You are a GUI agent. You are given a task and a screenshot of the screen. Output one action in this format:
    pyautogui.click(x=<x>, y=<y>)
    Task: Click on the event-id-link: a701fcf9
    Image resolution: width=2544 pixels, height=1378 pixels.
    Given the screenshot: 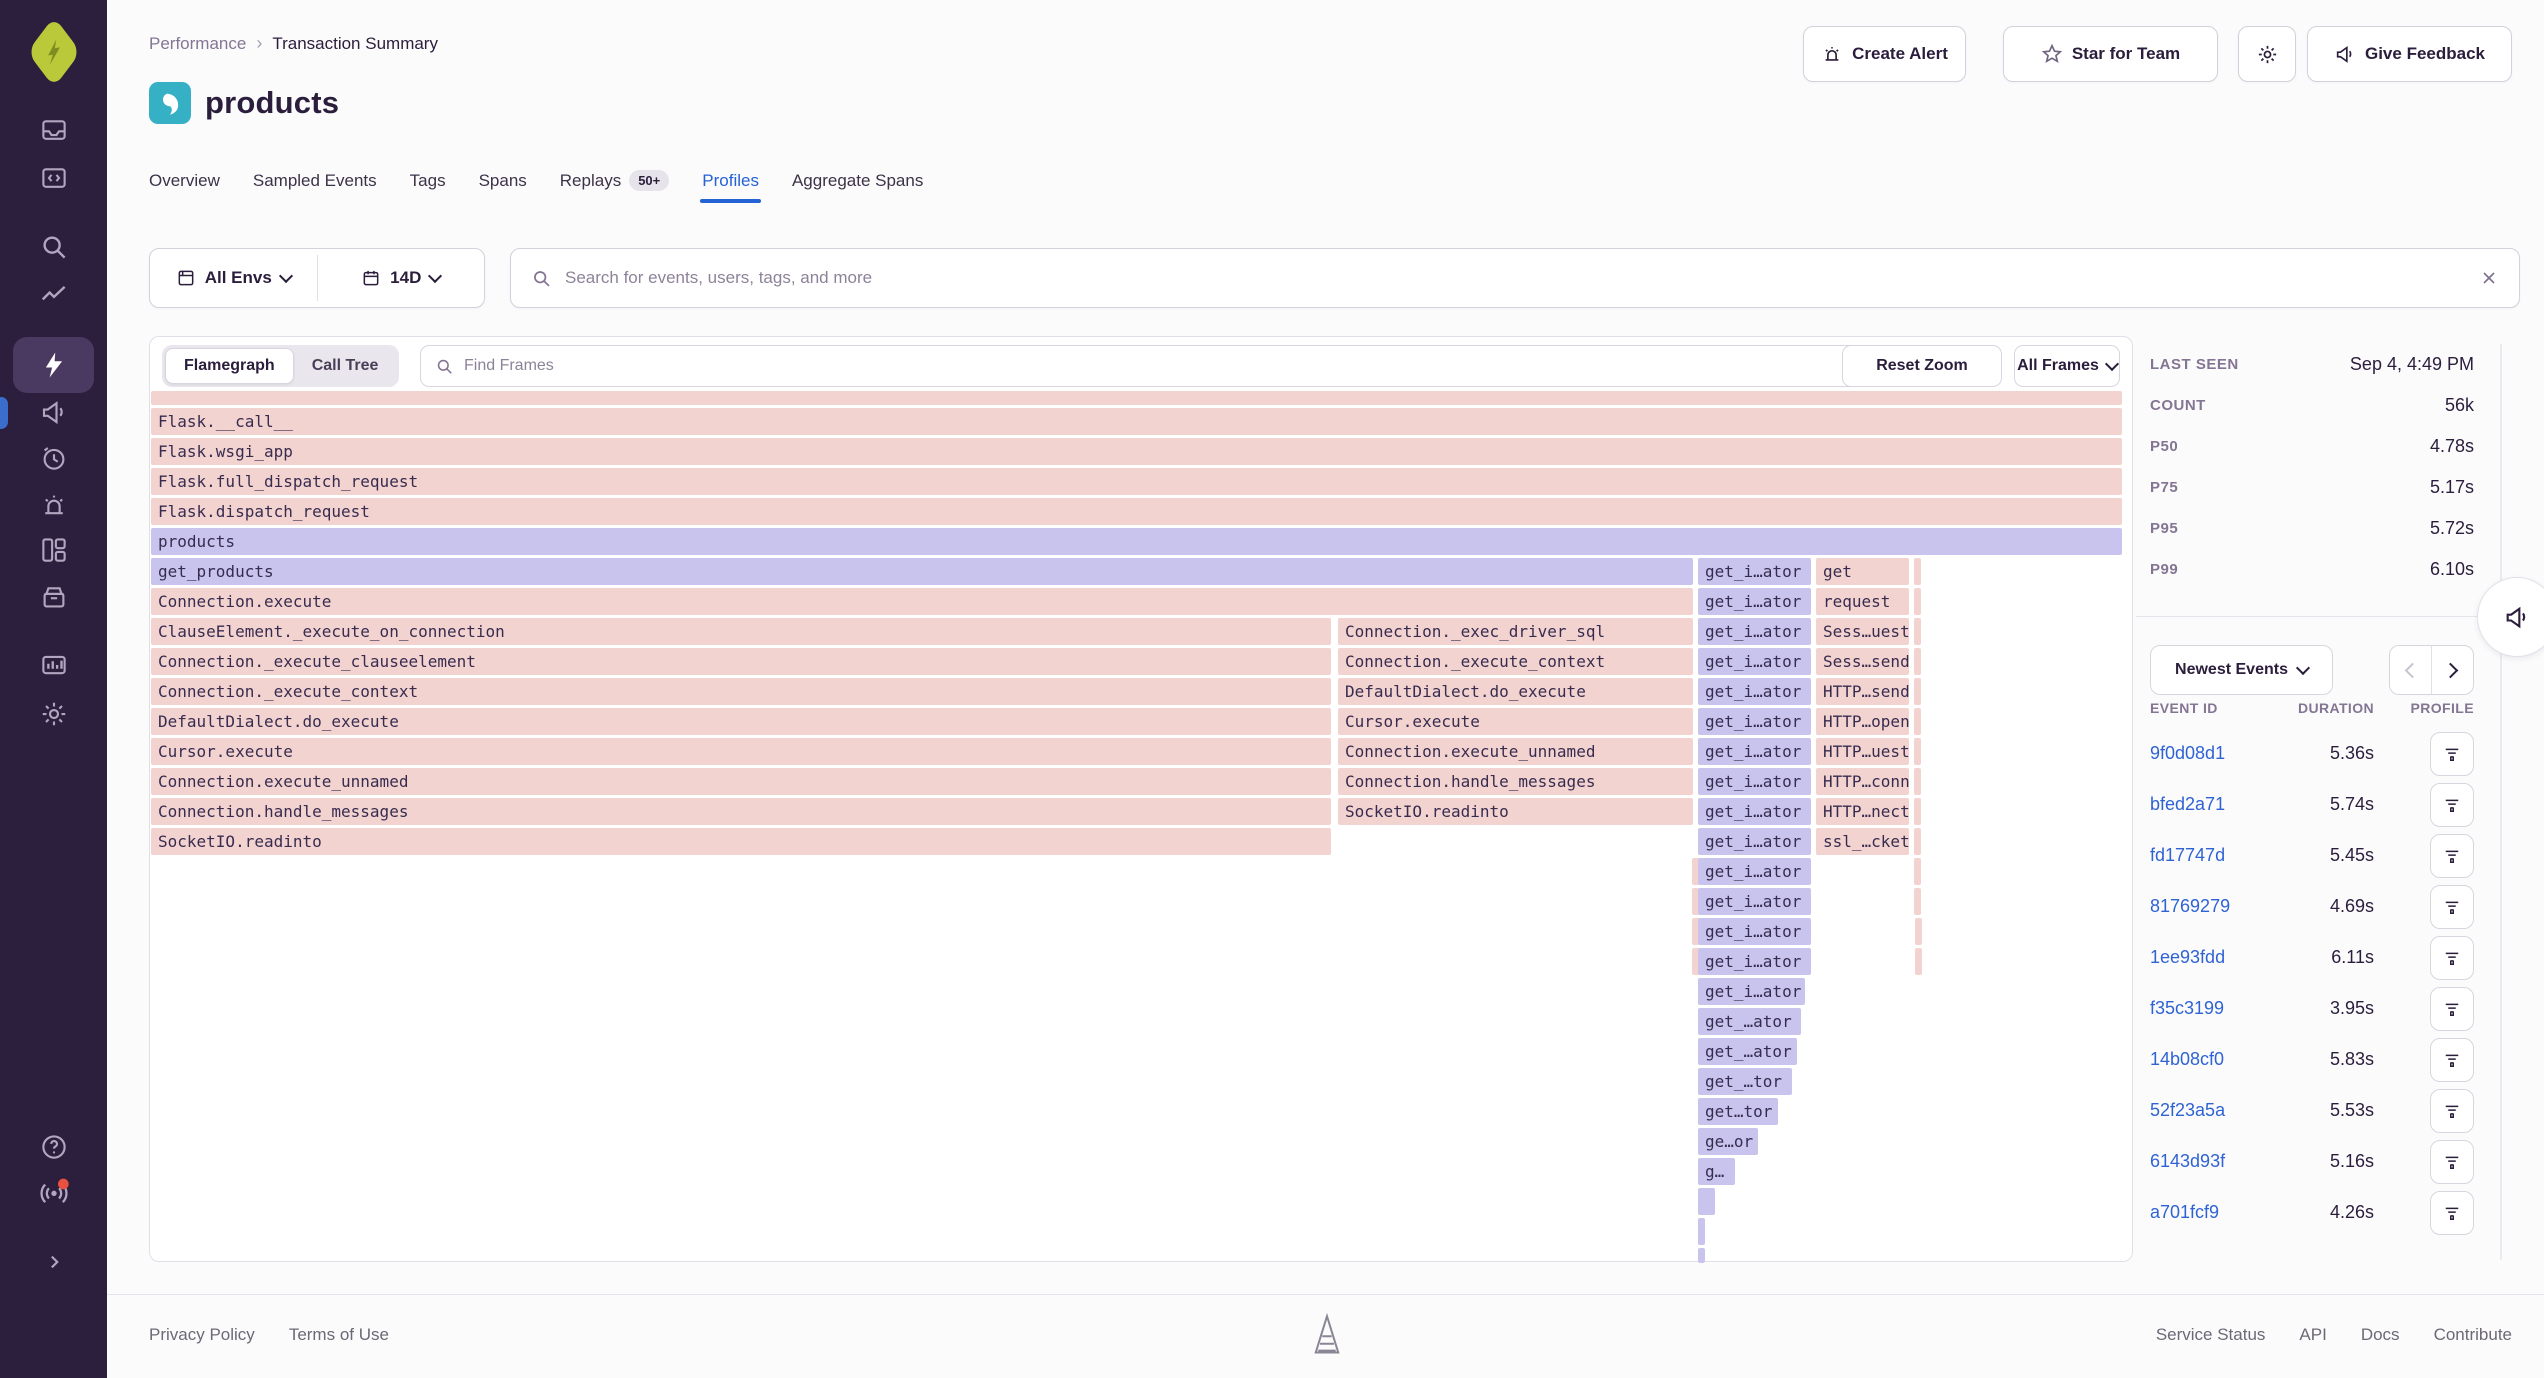 What is the action you would take?
    pyautogui.click(x=2185, y=1212)
    